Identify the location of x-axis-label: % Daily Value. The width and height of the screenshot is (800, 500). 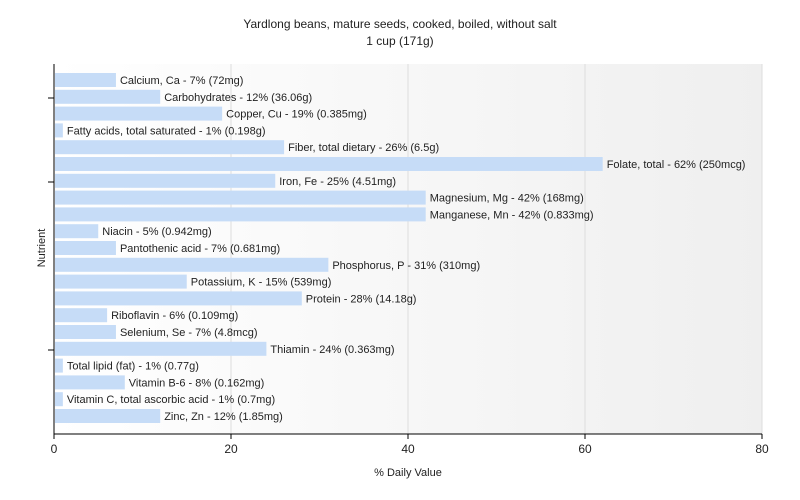
(408, 473).